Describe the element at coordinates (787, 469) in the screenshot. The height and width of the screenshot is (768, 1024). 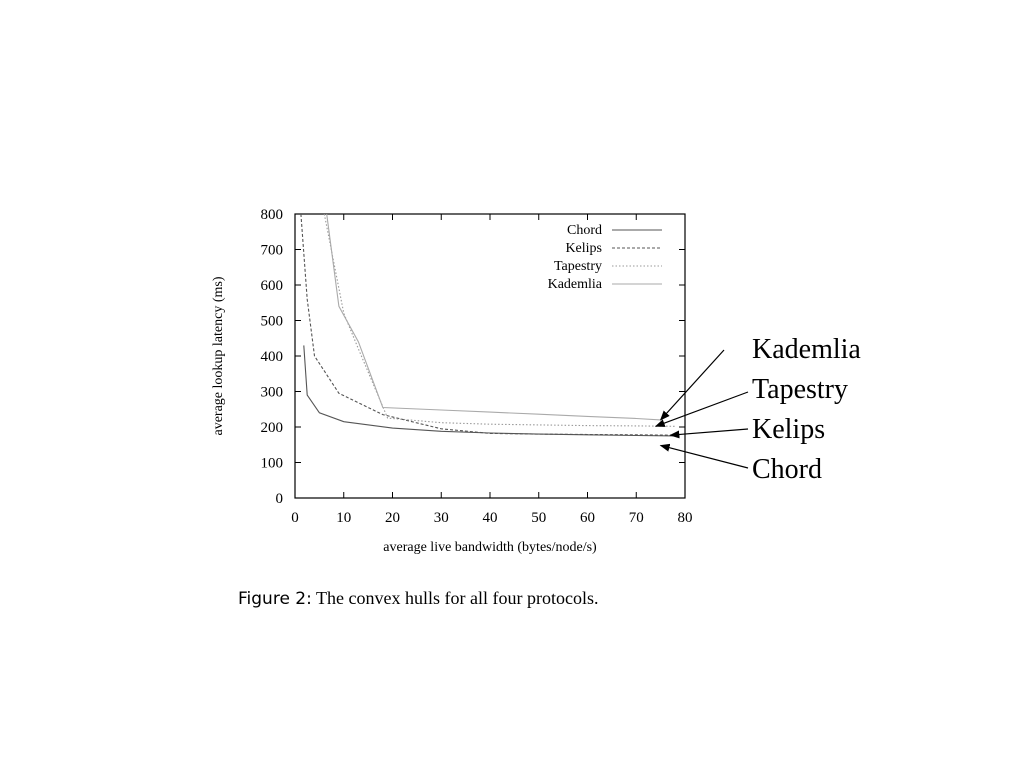
I see `callout-label-chord: Chord` at that location.